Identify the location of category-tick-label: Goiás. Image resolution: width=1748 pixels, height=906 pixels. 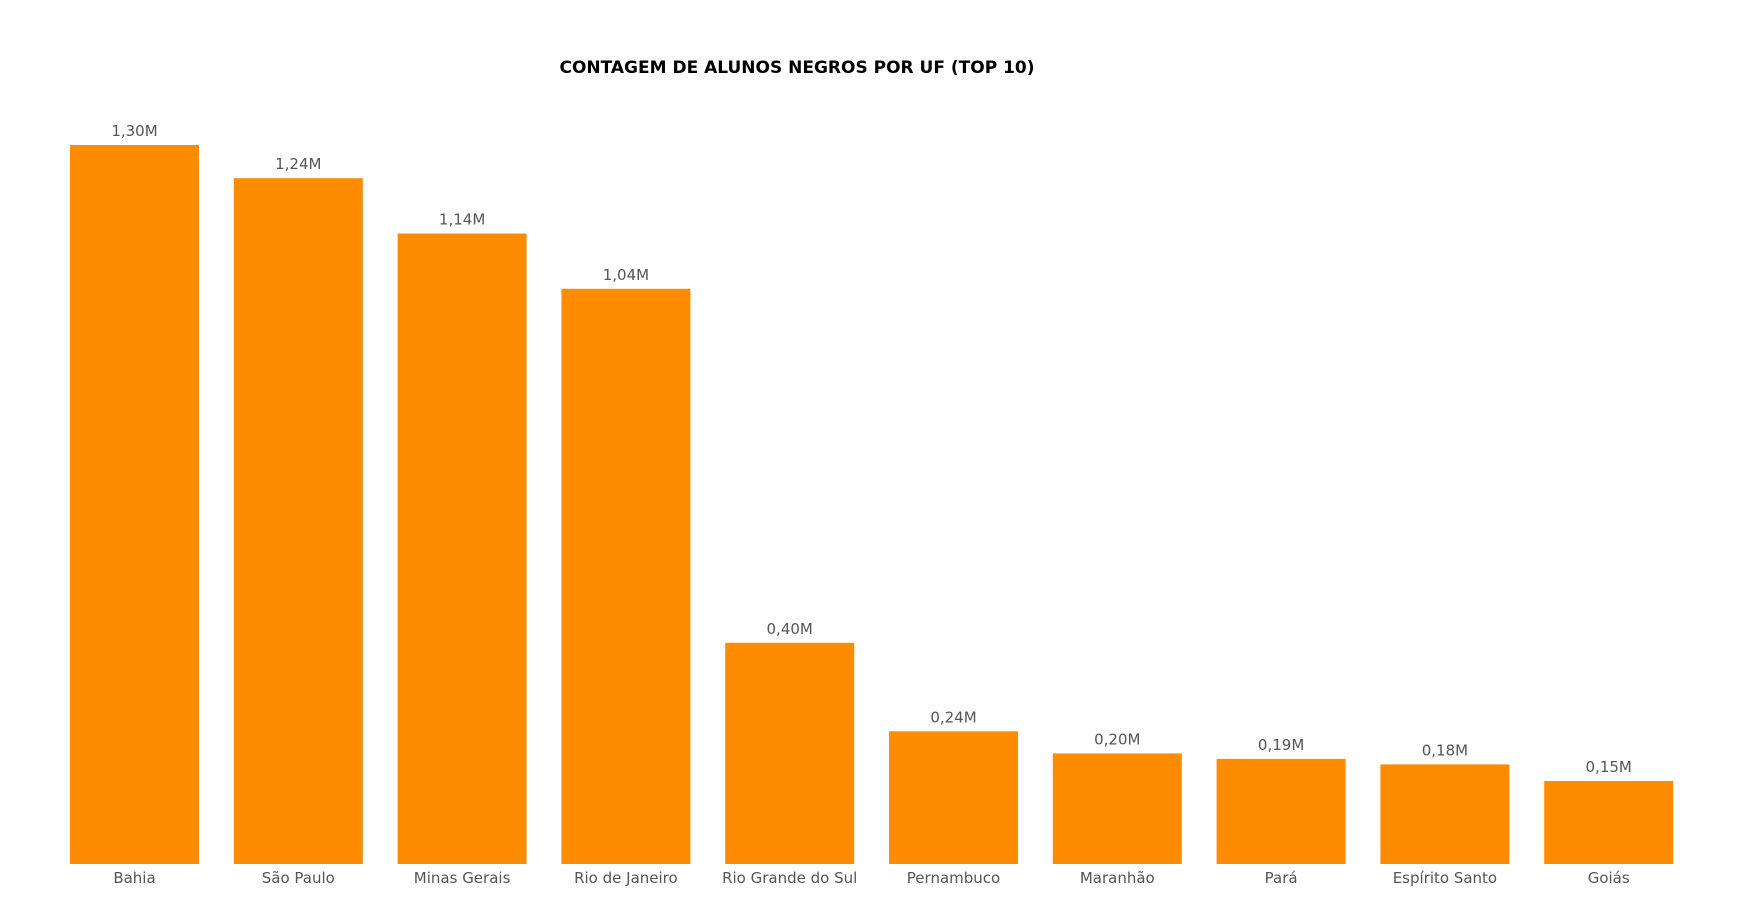
(1609, 878).